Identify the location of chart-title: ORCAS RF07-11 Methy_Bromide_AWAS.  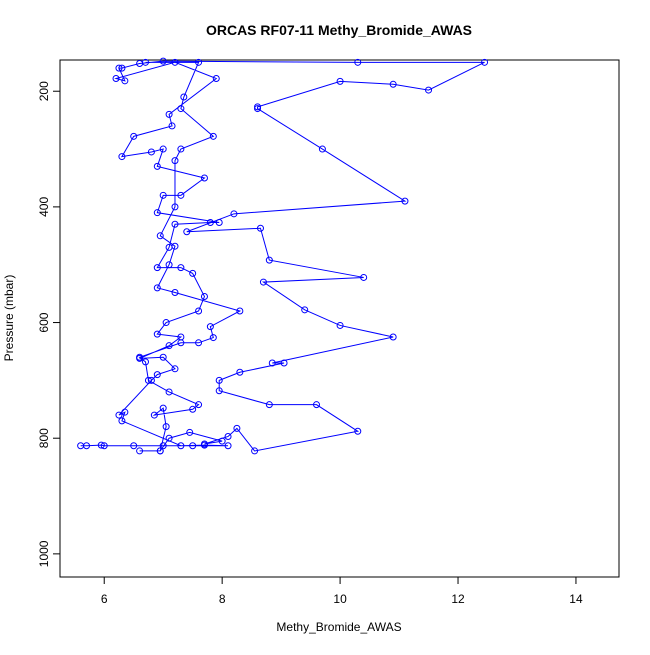
(339, 30).